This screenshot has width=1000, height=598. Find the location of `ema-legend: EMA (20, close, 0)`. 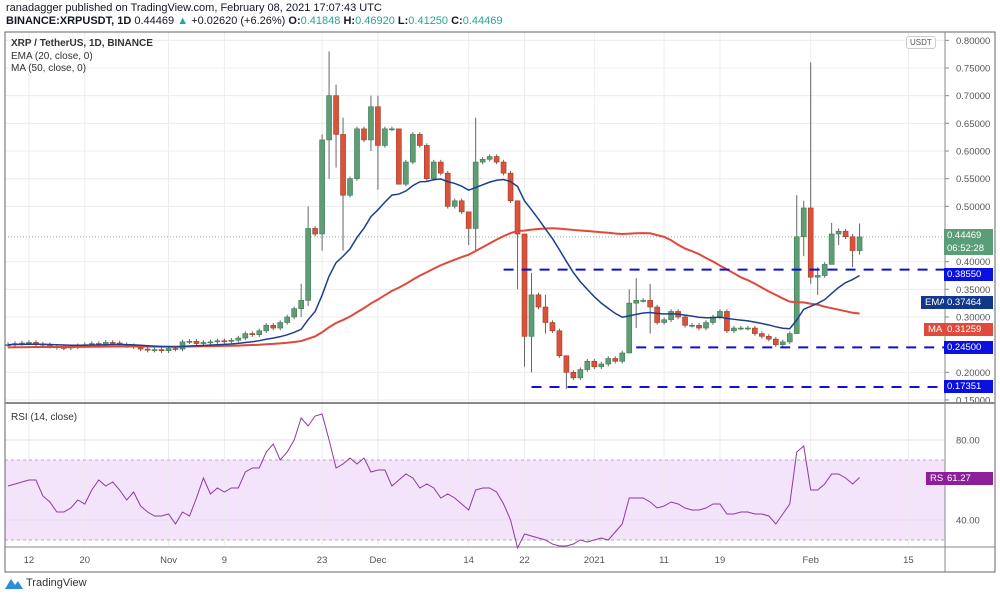

ema-legend: EMA (20, close, 0) is located at coordinates (52, 56).